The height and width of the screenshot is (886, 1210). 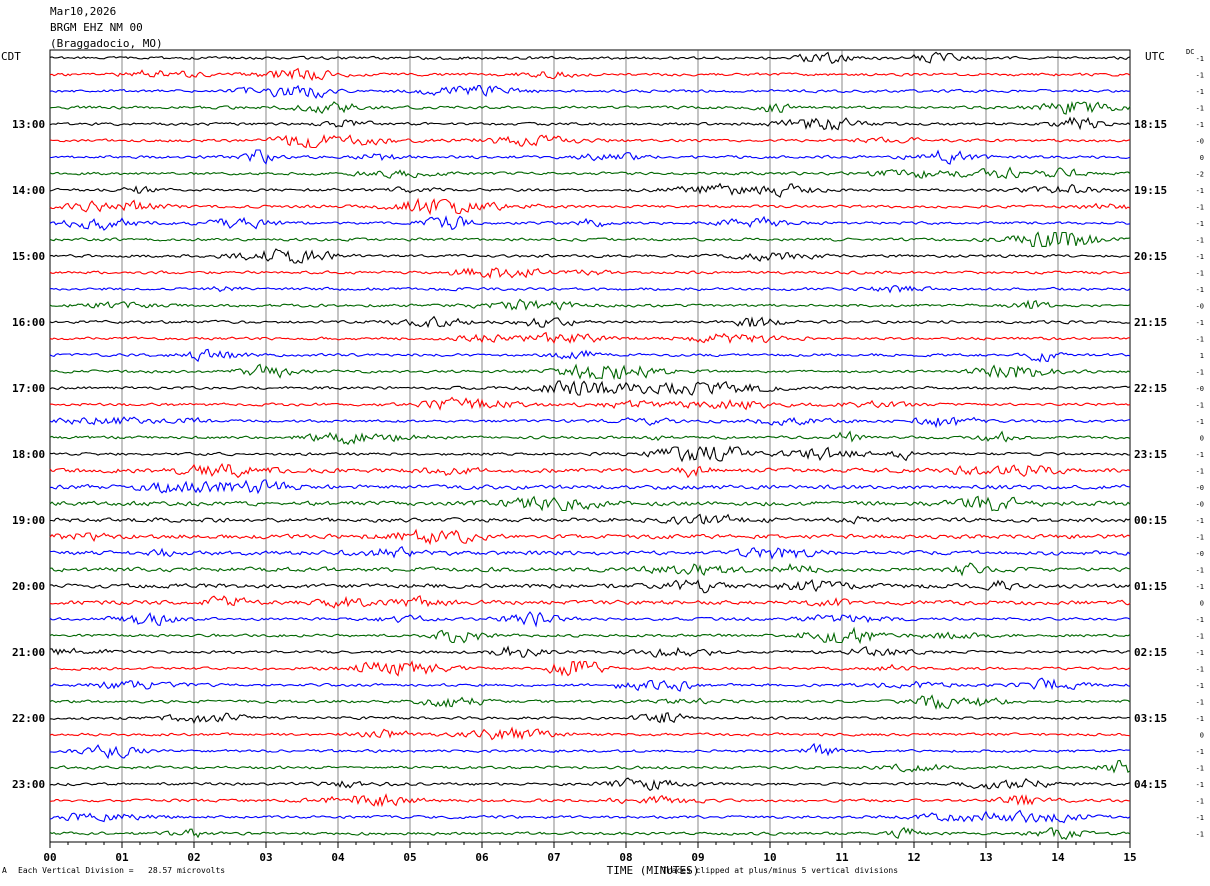 What do you see at coordinates (482, 857) in the screenshot?
I see `x-tick-label: 06` at bounding box center [482, 857].